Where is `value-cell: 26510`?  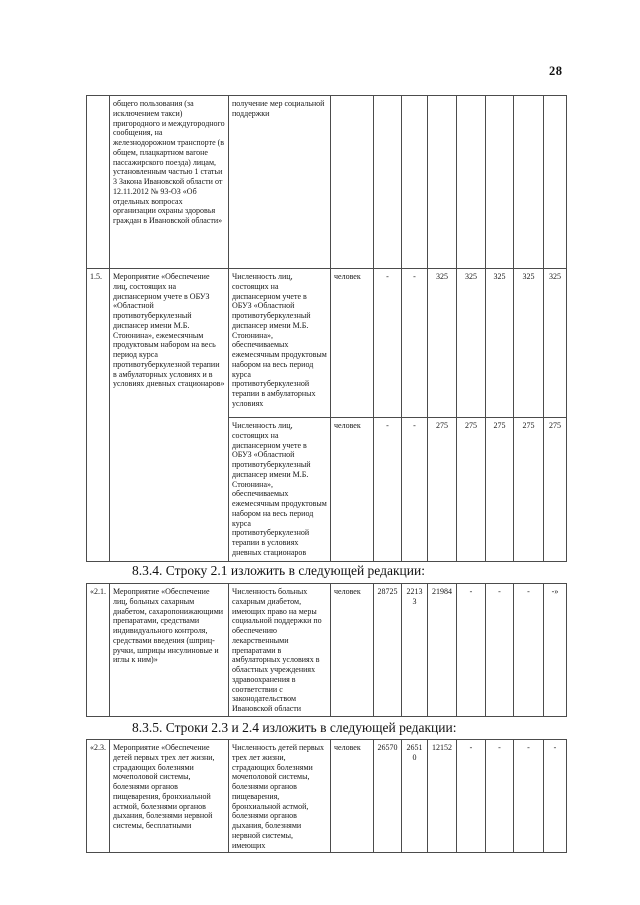
value-cell: 26510 is located at coordinates (414, 796).